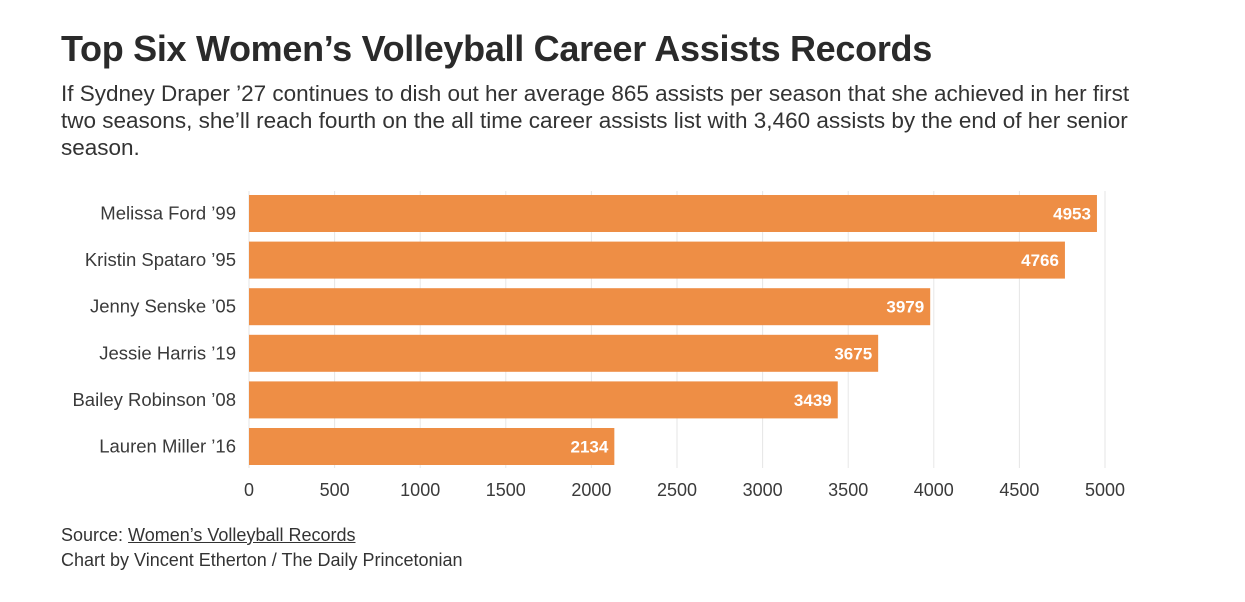 Image resolution: width=1245 pixels, height=602 pixels. I want to click on category-label: Kristin Spataro ’95, so click(160, 259).